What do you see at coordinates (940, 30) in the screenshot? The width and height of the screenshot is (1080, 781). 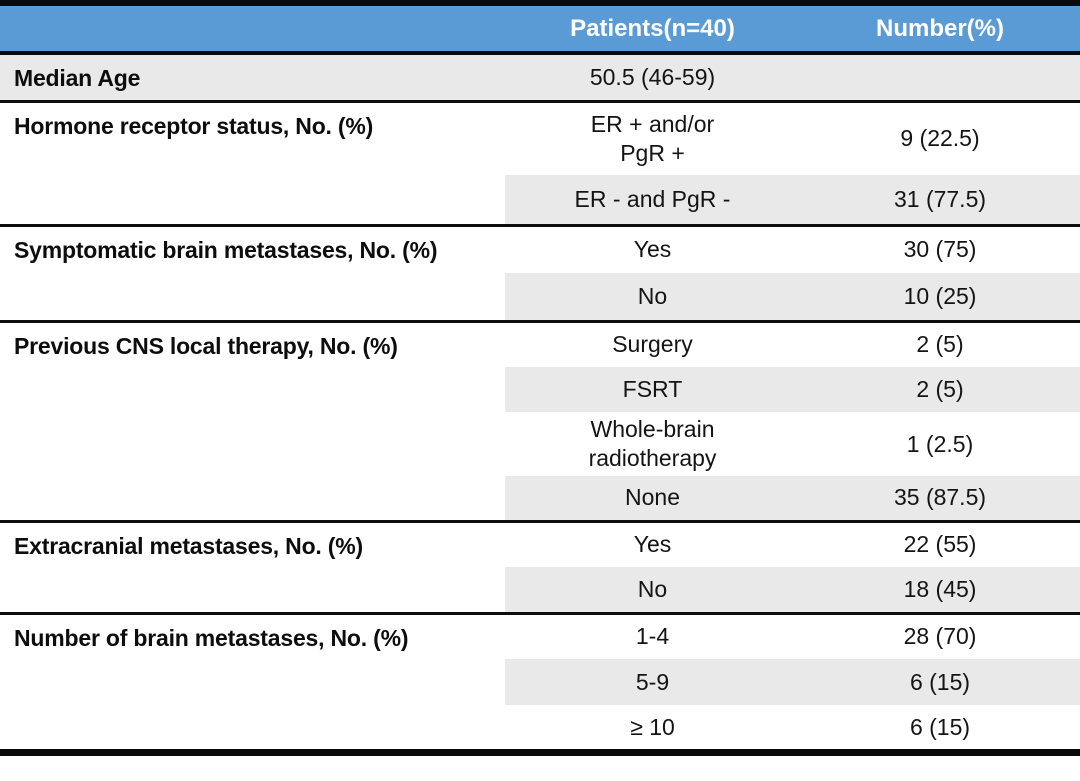 I see `header-cell-number: Number(%)` at bounding box center [940, 30].